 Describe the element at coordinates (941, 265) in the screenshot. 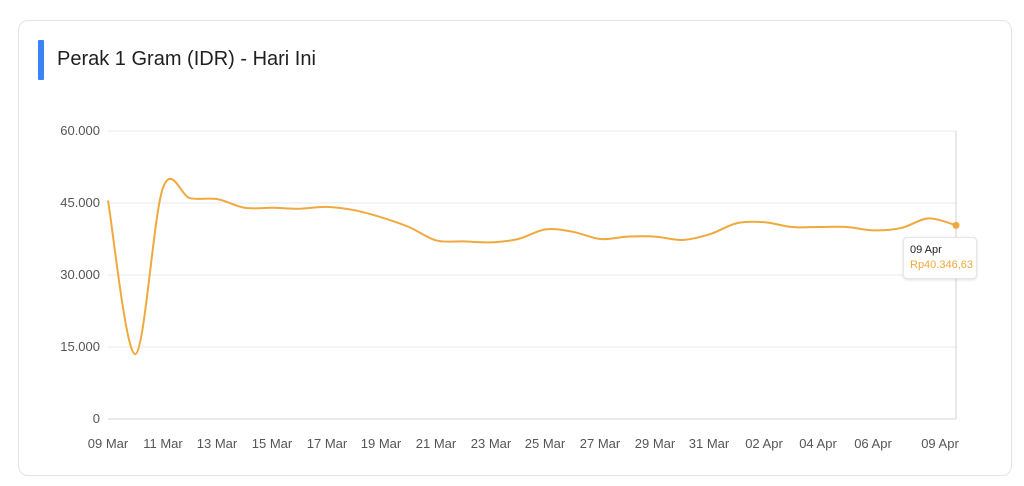

I see `tooltip-value: Rp40.346,63` at that location.